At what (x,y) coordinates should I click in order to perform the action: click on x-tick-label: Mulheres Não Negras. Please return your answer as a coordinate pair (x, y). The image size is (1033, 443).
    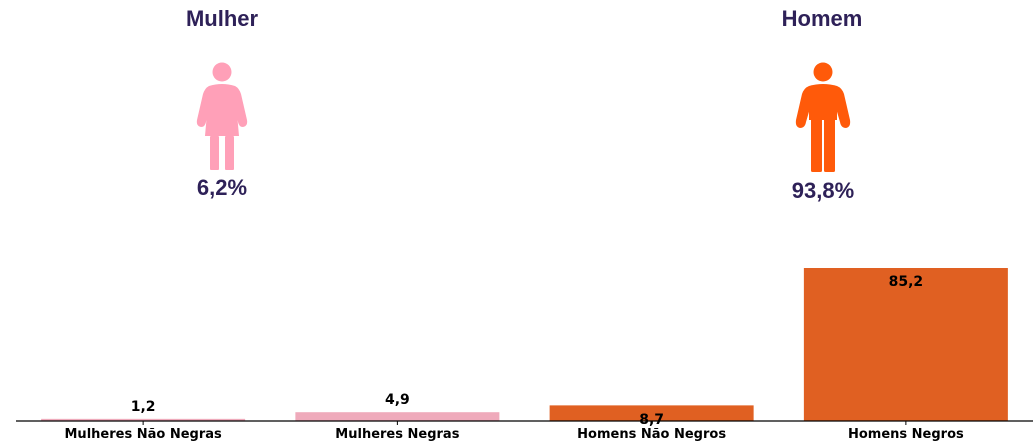
    Looking at the image, I should click on (144, 434).